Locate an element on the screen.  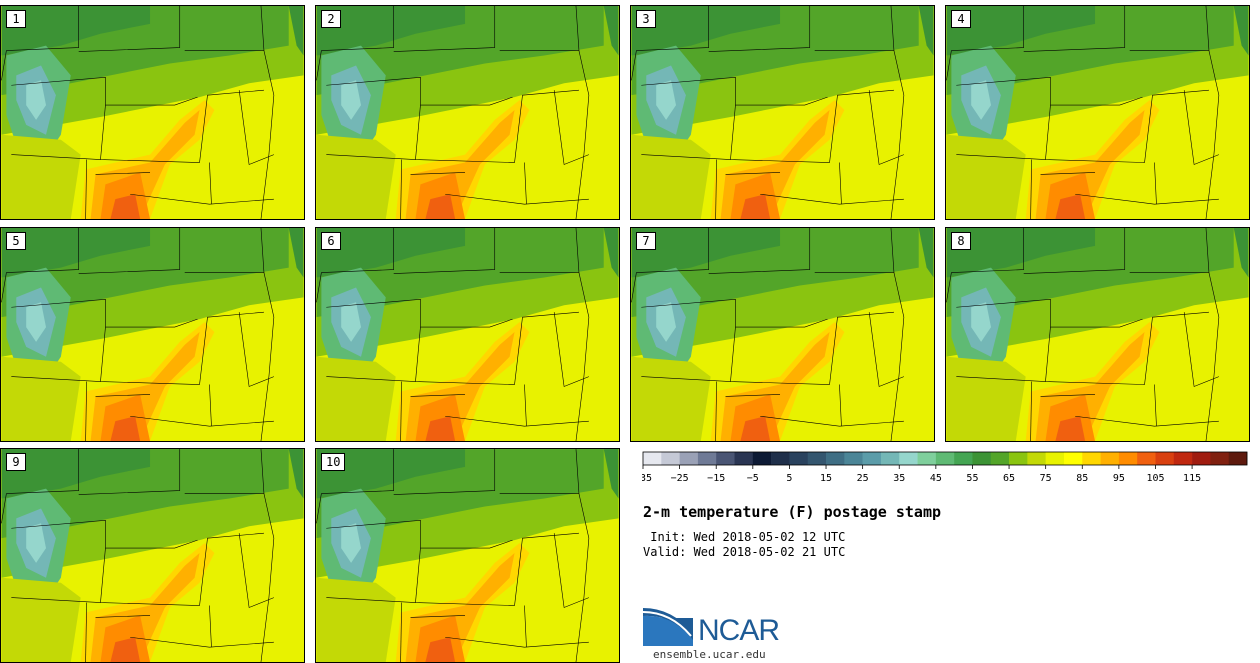
ensemble-member-9: 9 is located at coordinates (152, 555).